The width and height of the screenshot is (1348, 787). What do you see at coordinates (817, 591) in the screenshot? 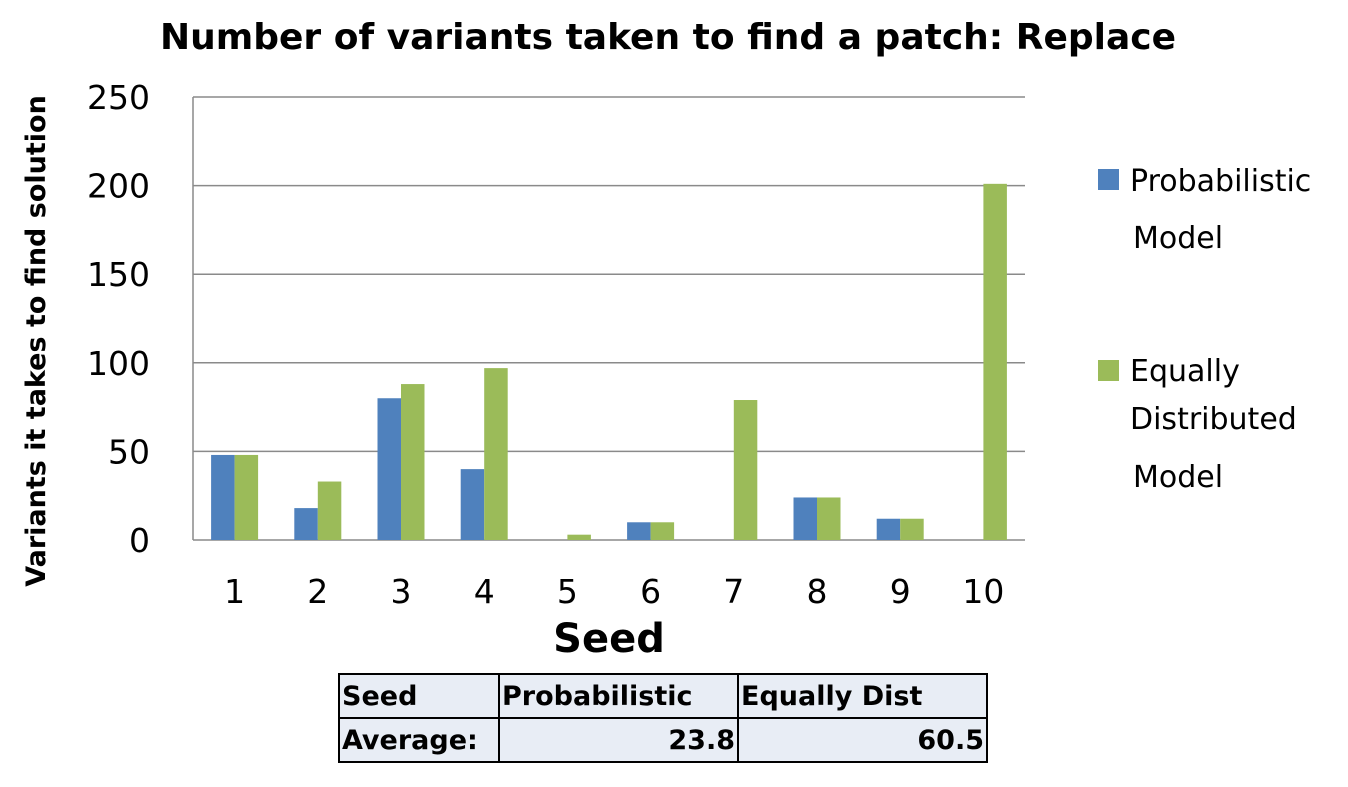
I see `x-tick-label: 8` at bounding box center [817, 591].